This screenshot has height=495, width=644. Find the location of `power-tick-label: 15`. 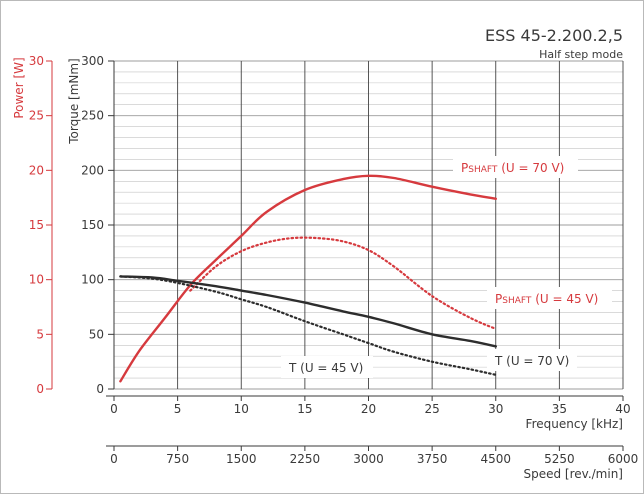

power-tick-label: 15 is located at coordinates (36, 225).